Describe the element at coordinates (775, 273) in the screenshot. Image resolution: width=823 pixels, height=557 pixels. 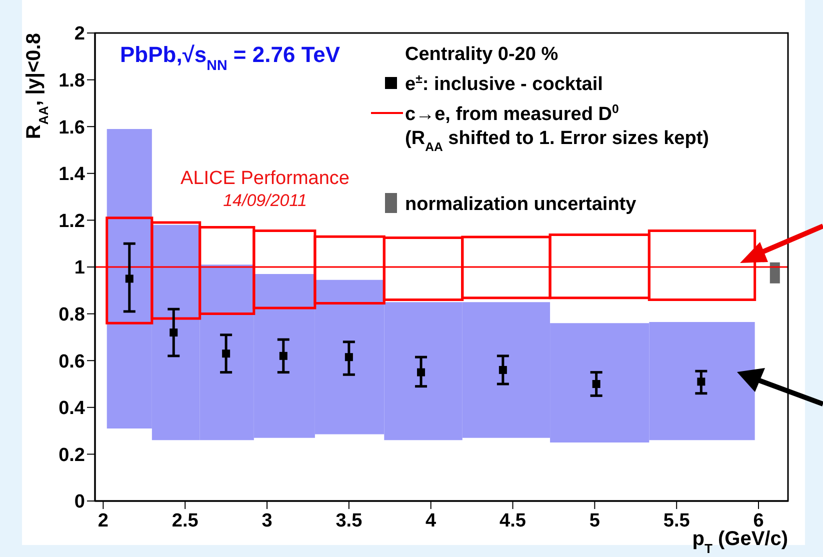
I see `bar` at that location.